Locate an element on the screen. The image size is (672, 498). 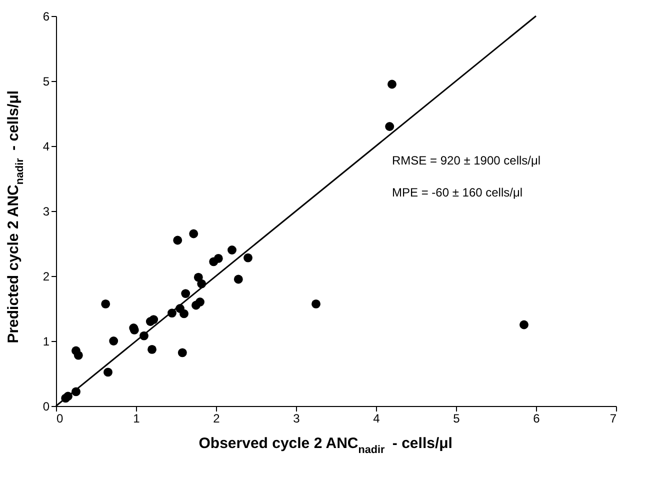
x-tick-label: 6 is located at coordinates (536, 419).